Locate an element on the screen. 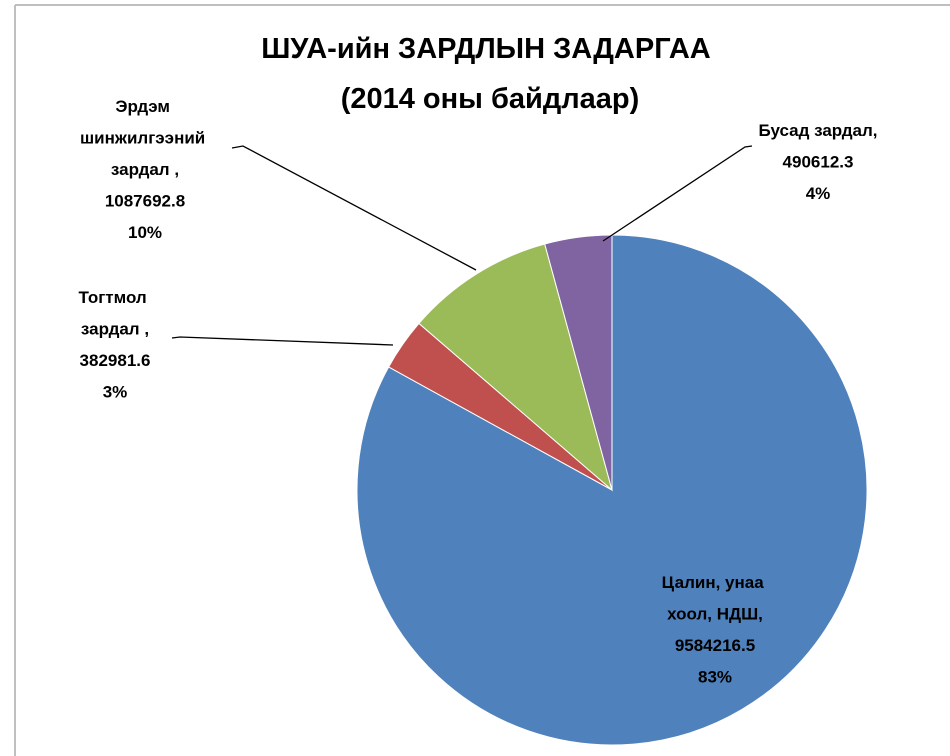 This screenshot has width=950, height=756. data-label-category-line: Бусад зардал, is located at coordinates (817, 130).